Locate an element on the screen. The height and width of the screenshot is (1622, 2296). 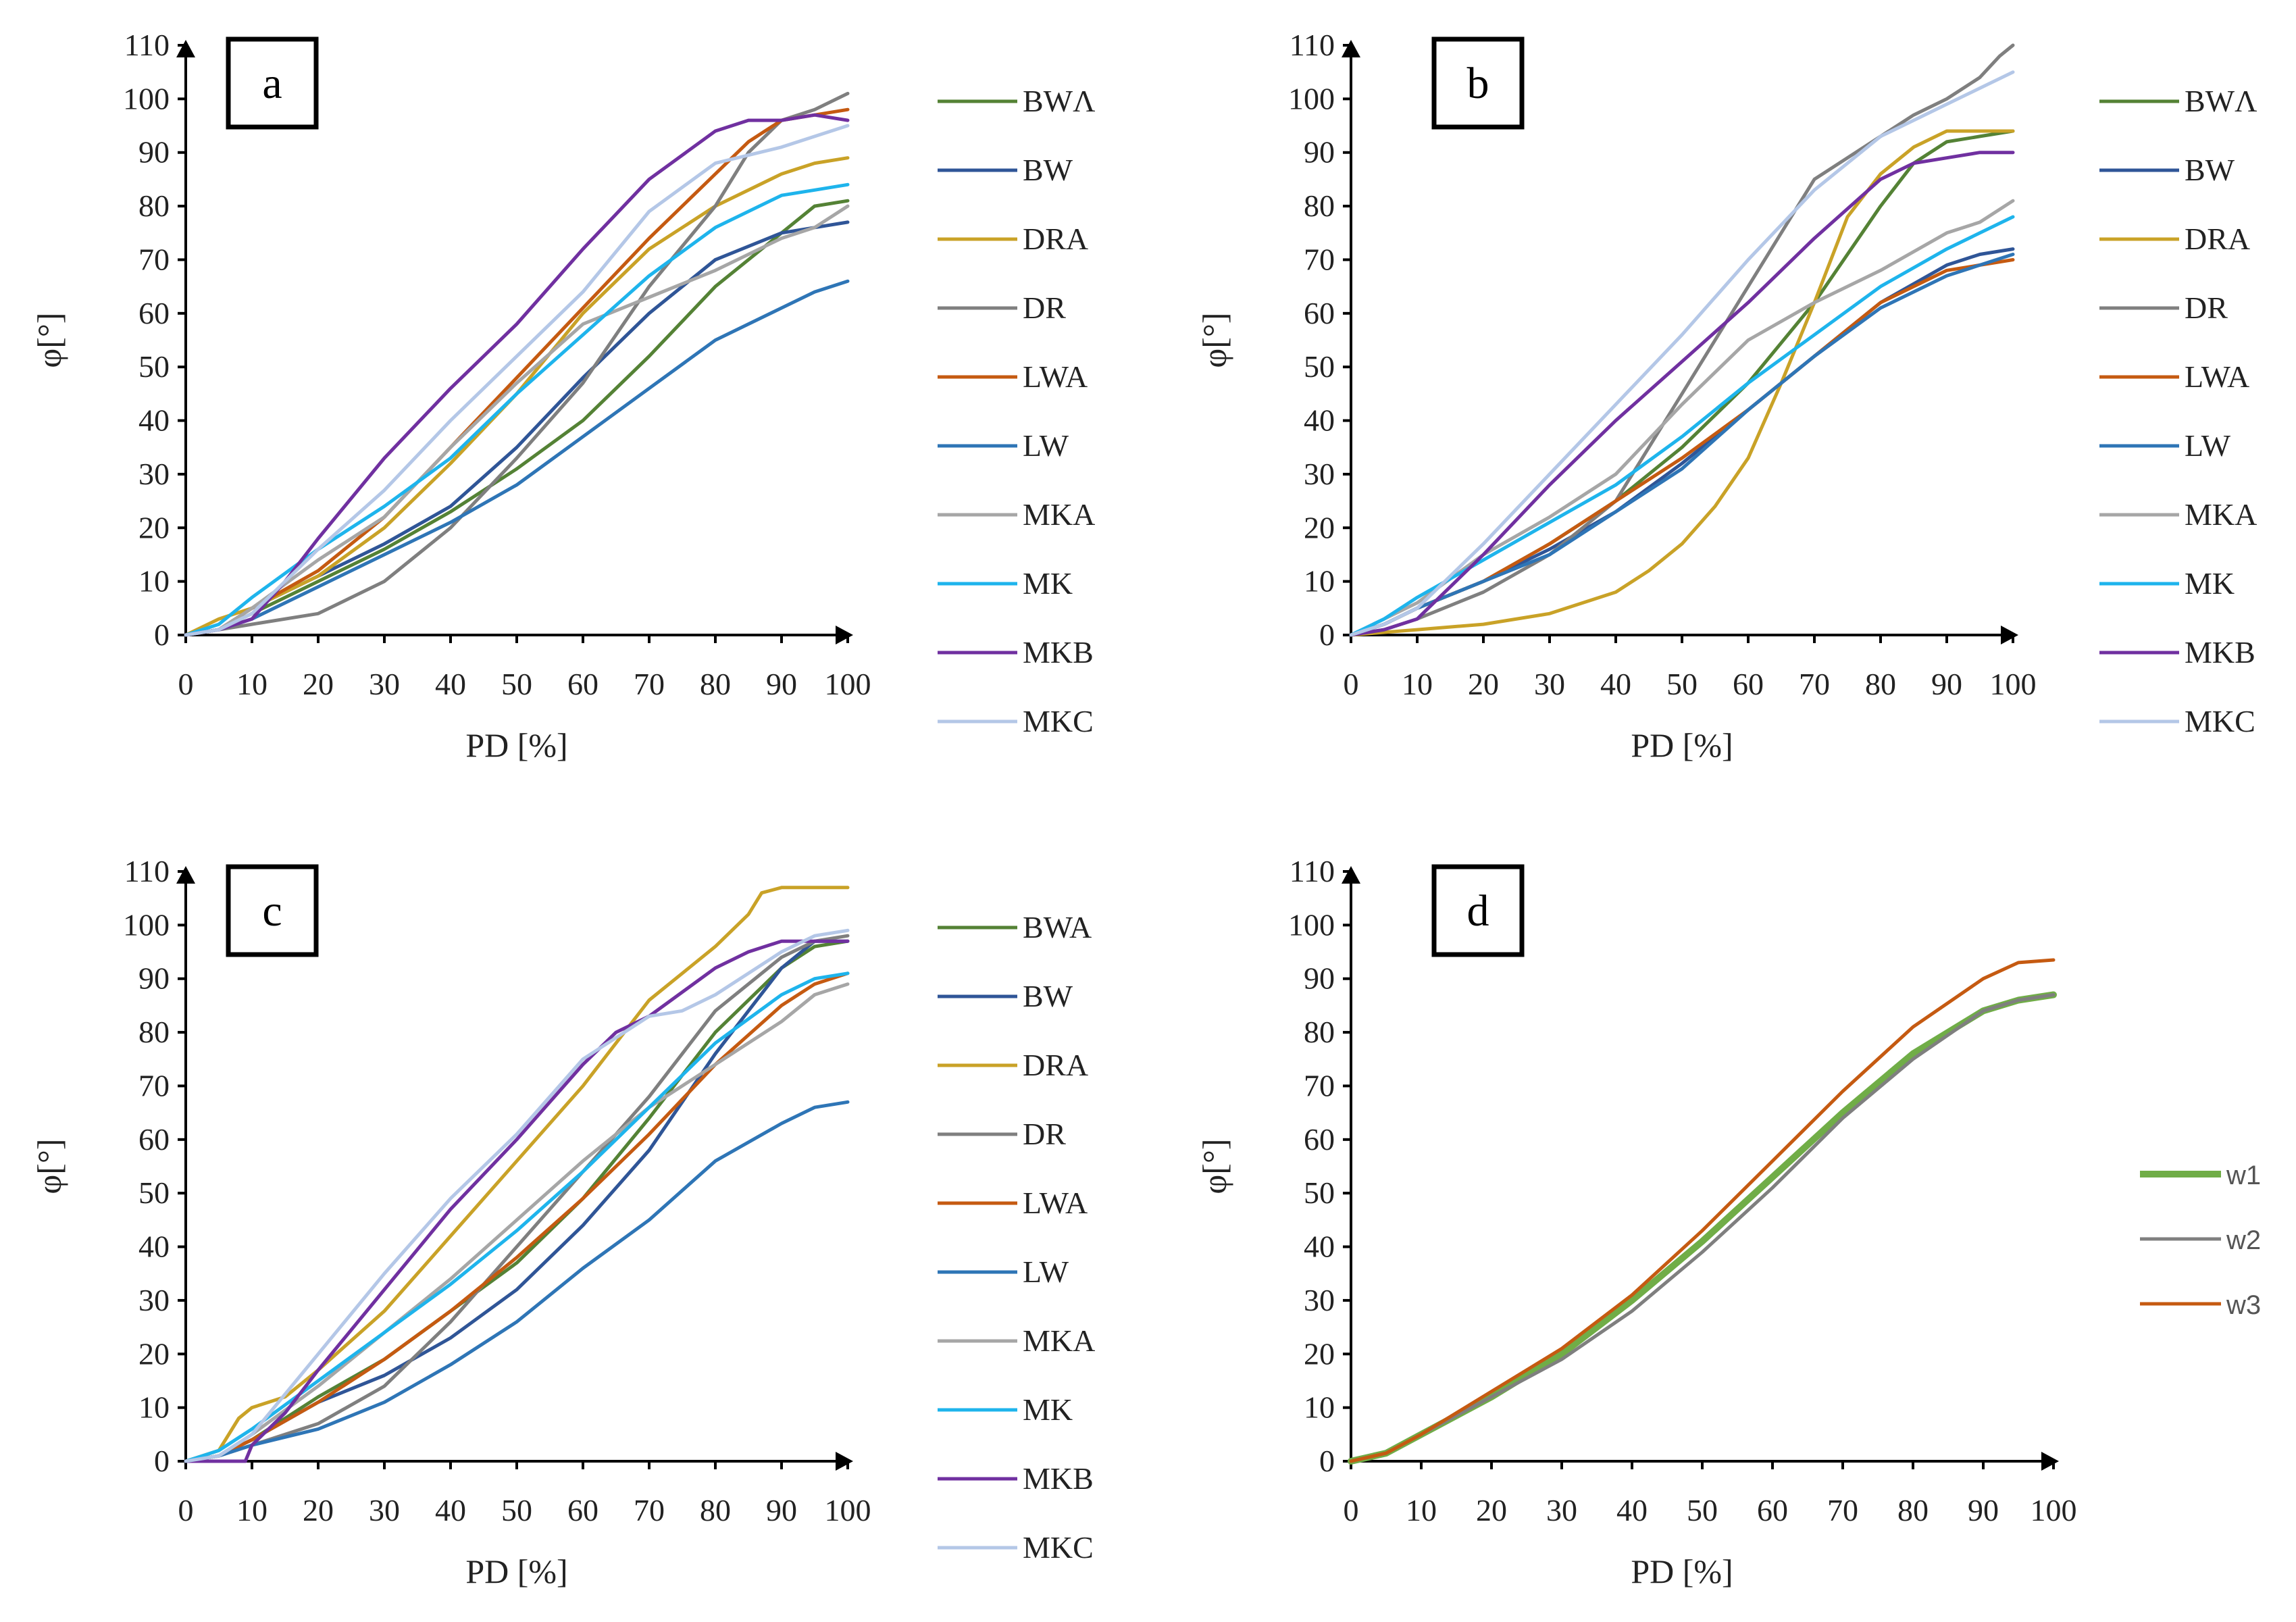
y-tick-label: 70 is located at coordinates (154, 1085).